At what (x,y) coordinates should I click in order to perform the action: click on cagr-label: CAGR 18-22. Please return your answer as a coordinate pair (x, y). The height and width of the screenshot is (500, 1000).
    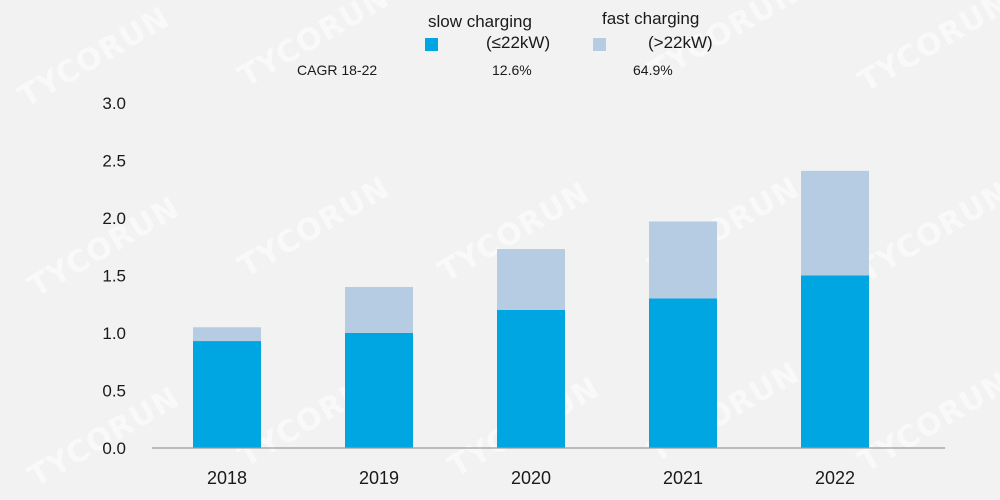
    Looking at the image, I should click on (337, 70).